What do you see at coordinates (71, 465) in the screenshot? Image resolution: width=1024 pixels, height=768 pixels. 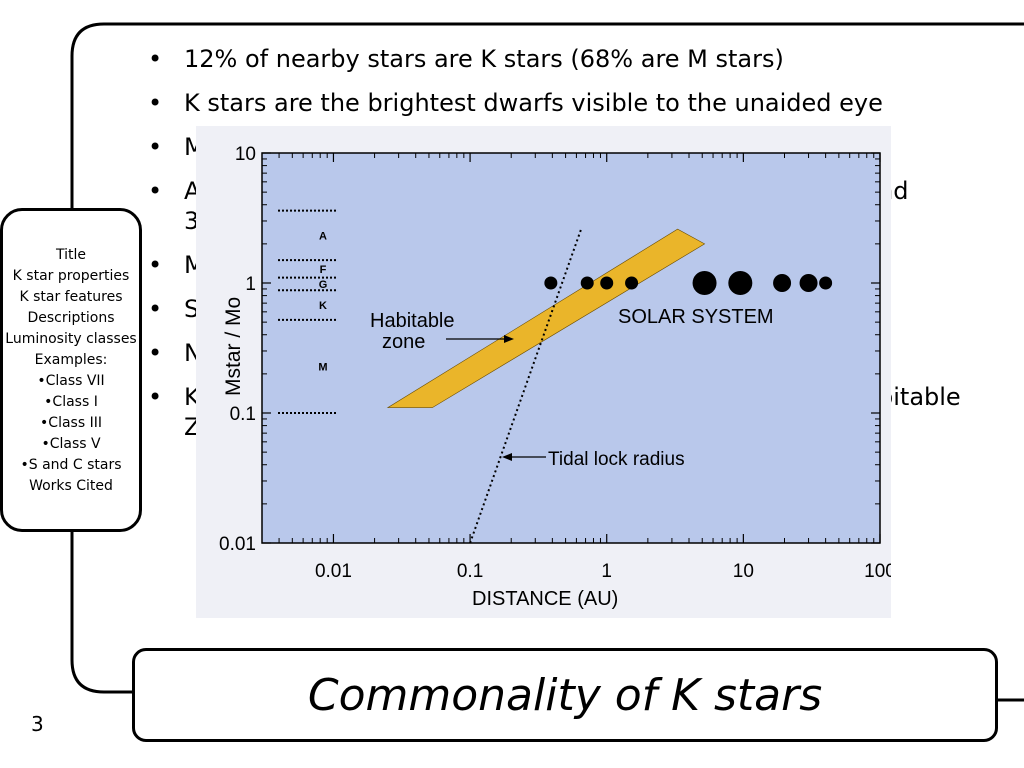 I see `nav-item-s-and-c-stars: •S and C stars` at bounding box center [71, 465].